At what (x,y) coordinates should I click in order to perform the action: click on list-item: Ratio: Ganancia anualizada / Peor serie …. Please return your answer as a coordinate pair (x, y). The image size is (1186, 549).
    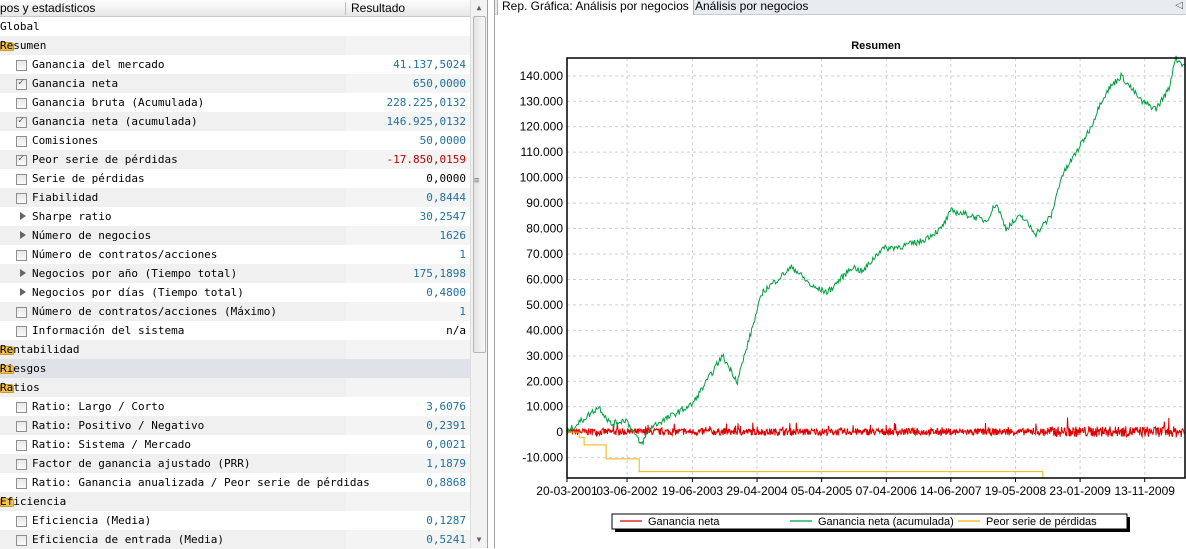
    Looking at the image, I should click on (235, 482).